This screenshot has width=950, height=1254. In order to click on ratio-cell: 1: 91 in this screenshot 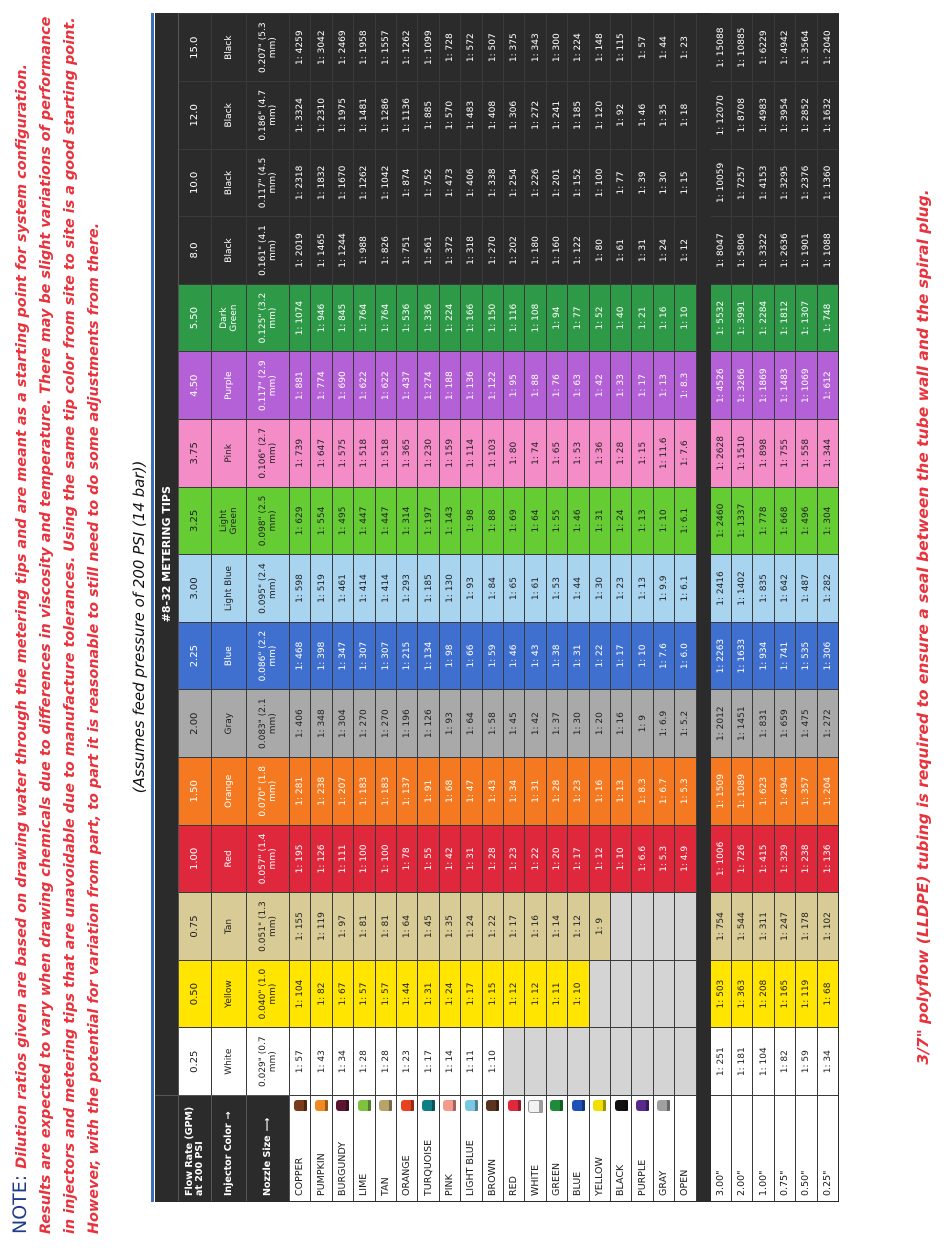, I will do `click(429, 791)`.